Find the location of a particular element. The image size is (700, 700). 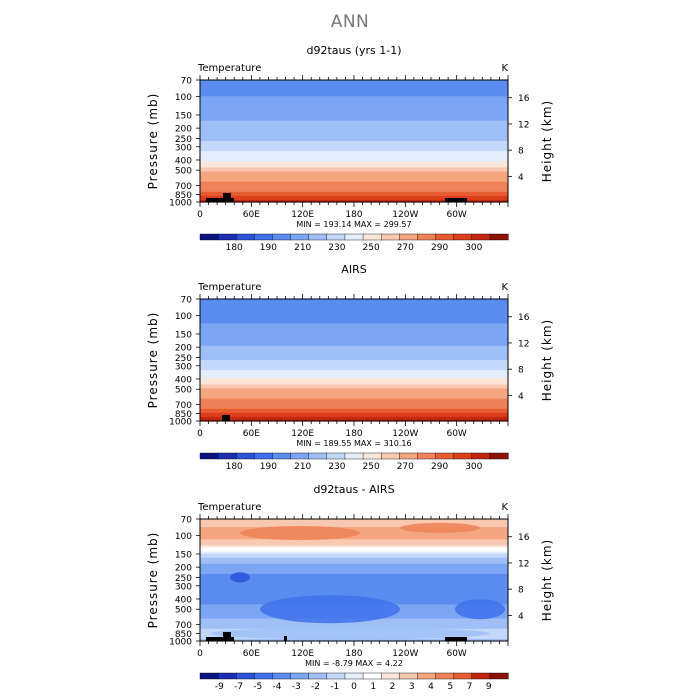

x-tick-label: 60E is located at coordinates (251, 215).